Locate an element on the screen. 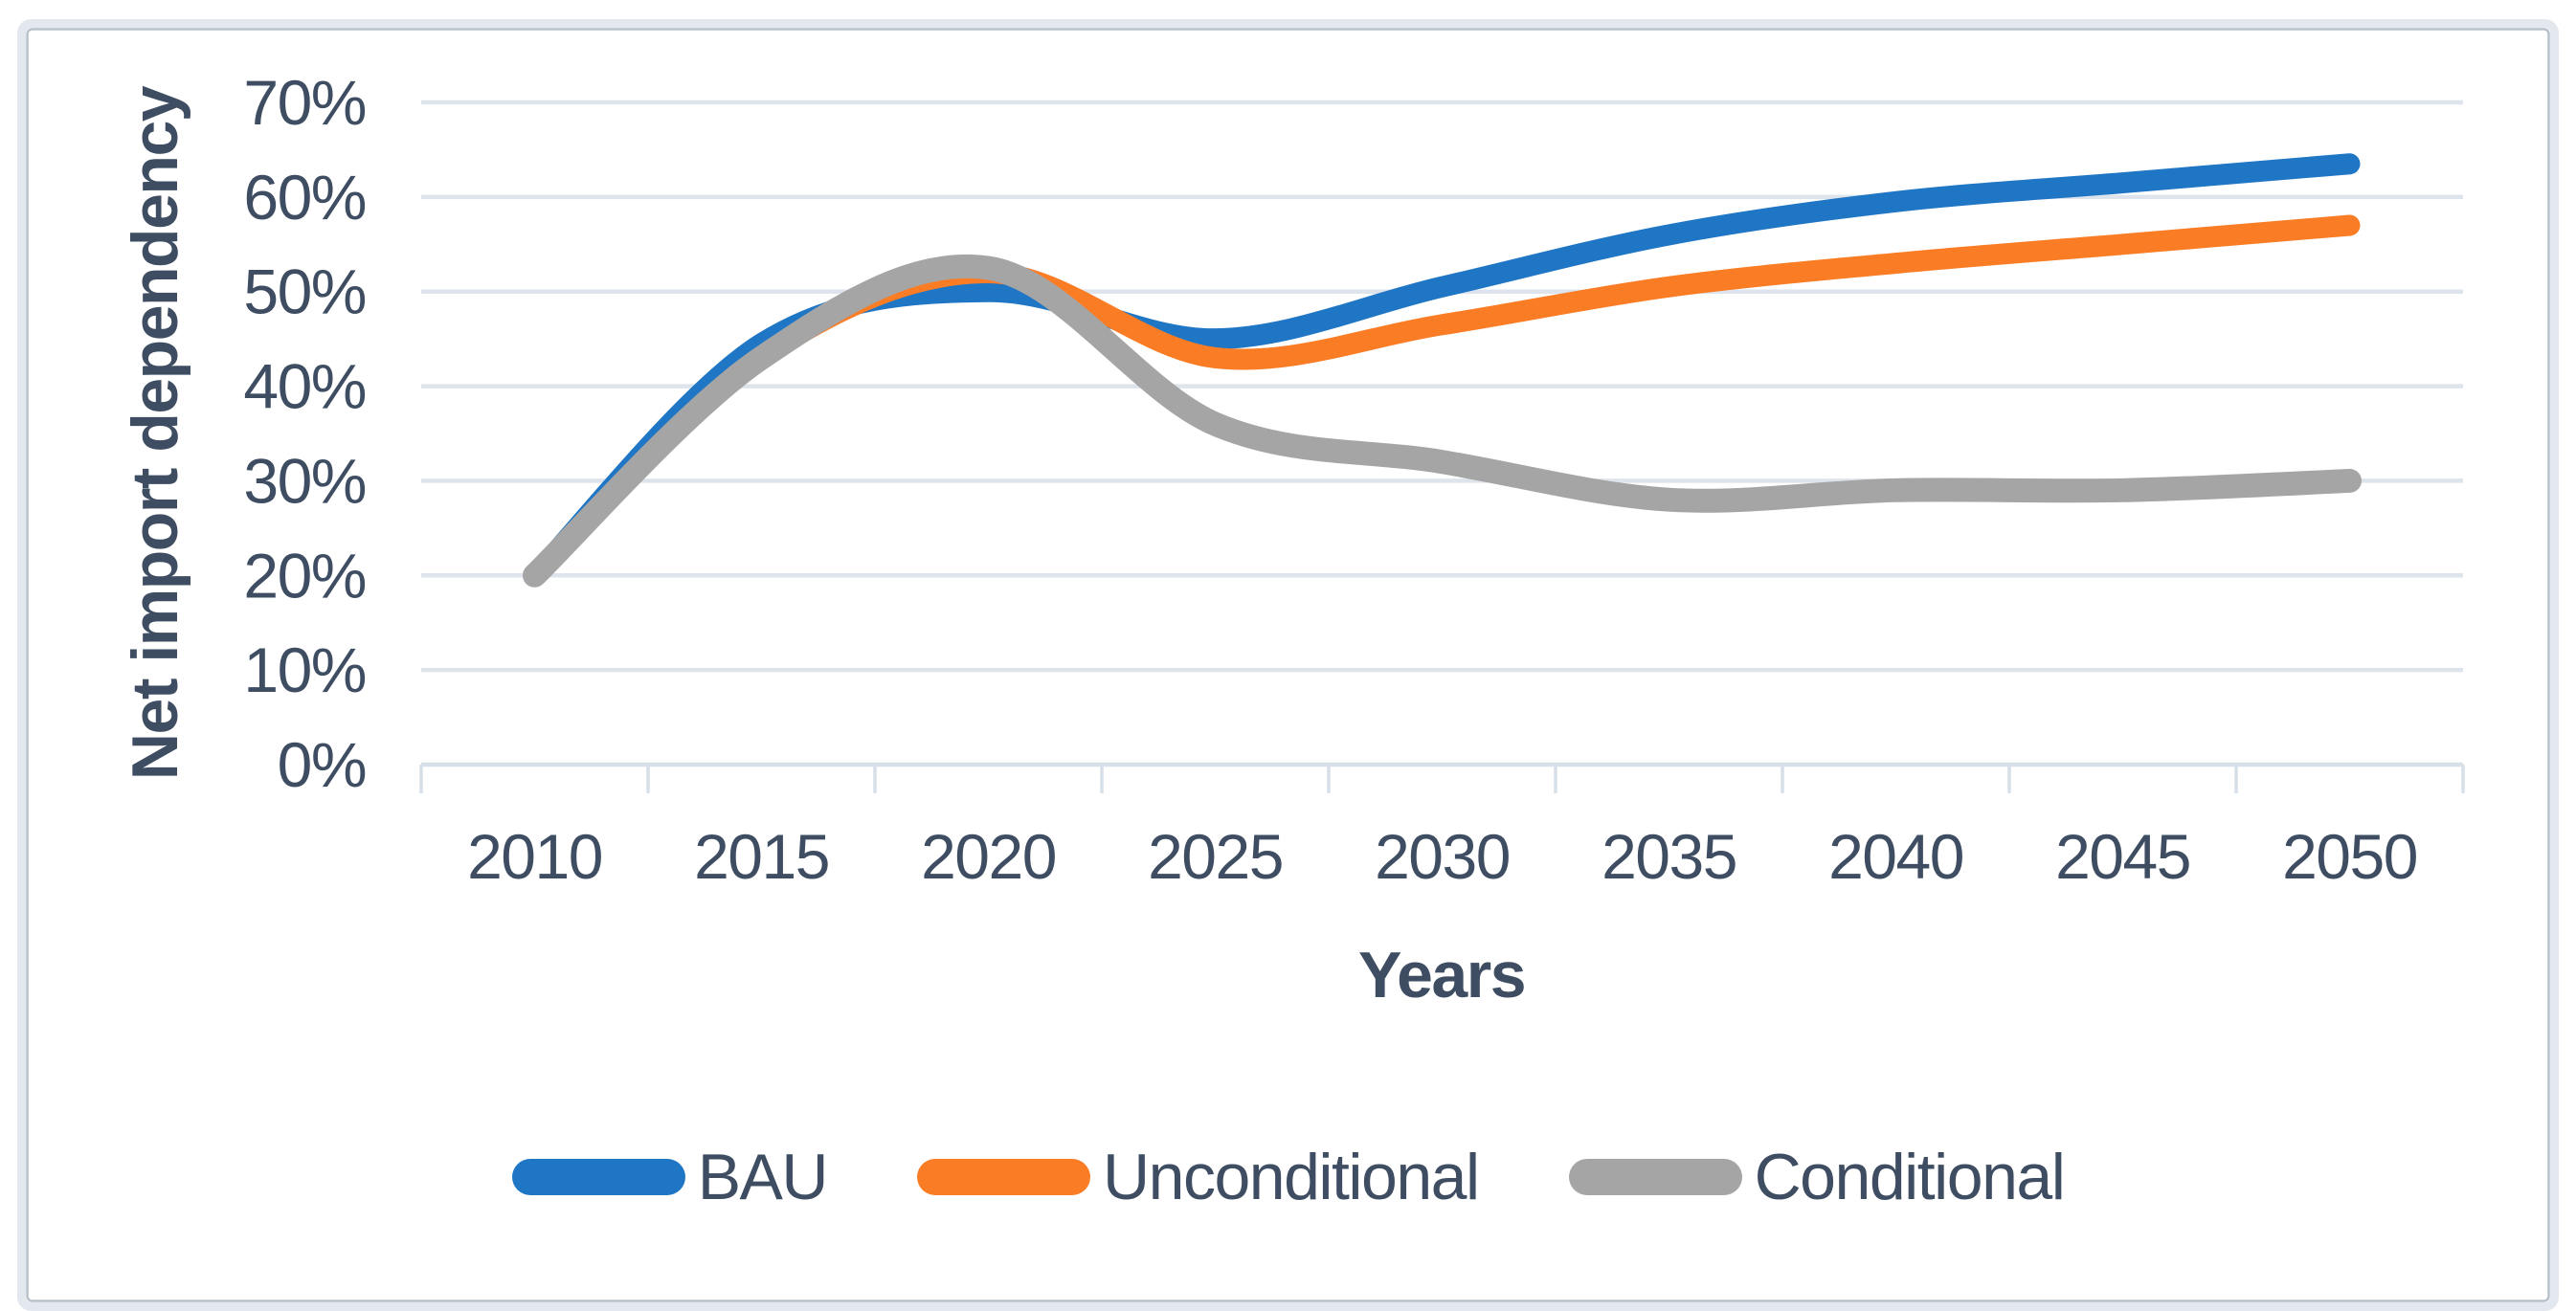  x-axis-title: Years is located at coordinates (1442, 975).